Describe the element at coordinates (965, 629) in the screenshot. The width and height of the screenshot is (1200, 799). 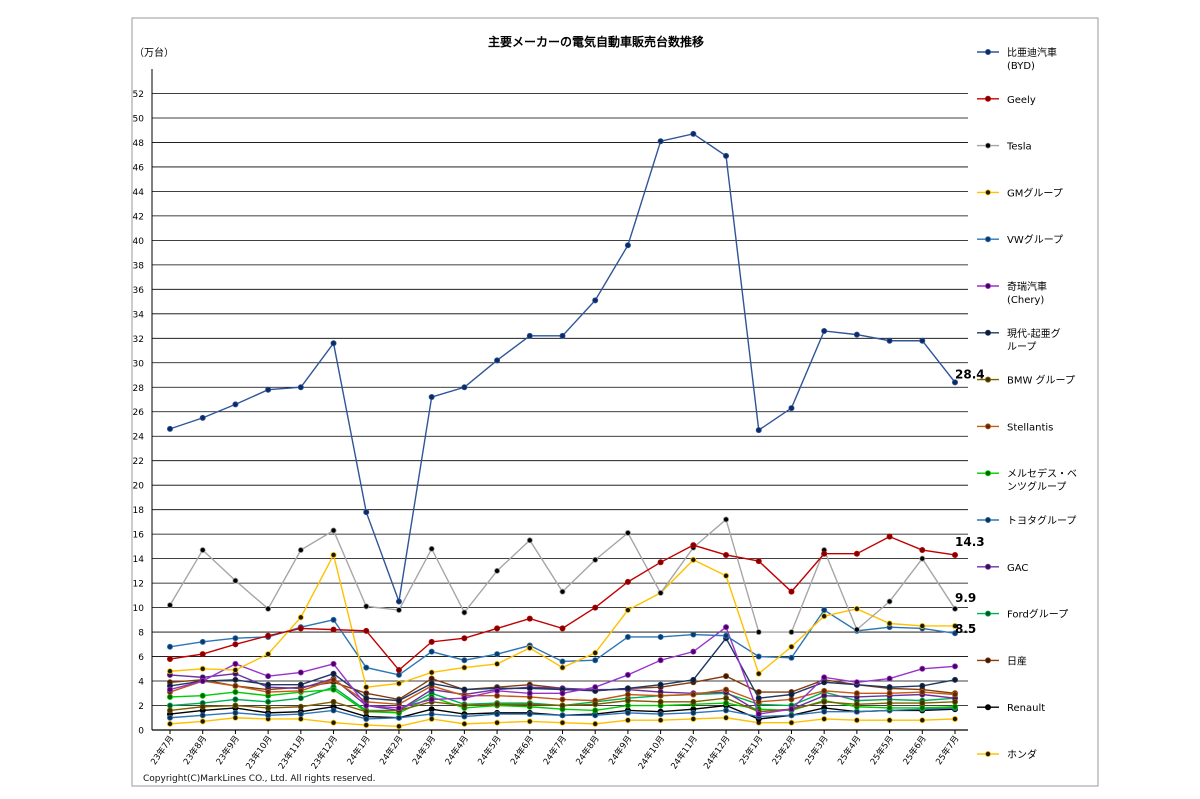
I see `data-label: 8.5` at that location.